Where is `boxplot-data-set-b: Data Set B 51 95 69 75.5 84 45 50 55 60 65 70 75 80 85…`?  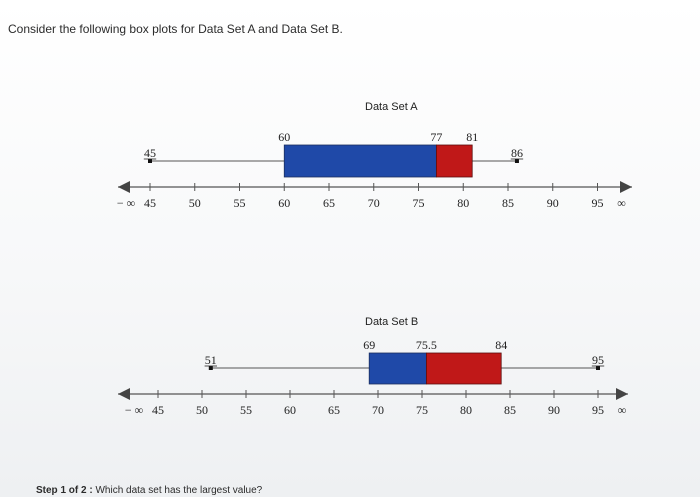 boxplot-data-set-b: Data Set B 51 95 69 75.5 84 45 50 55 60 65 70 75 80 85… is located at coordinates (373, 366).